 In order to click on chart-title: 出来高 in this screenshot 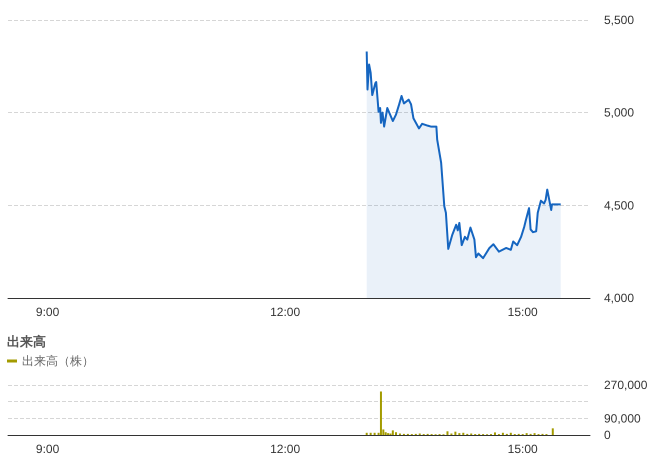, I will do `click(26, 341)`.